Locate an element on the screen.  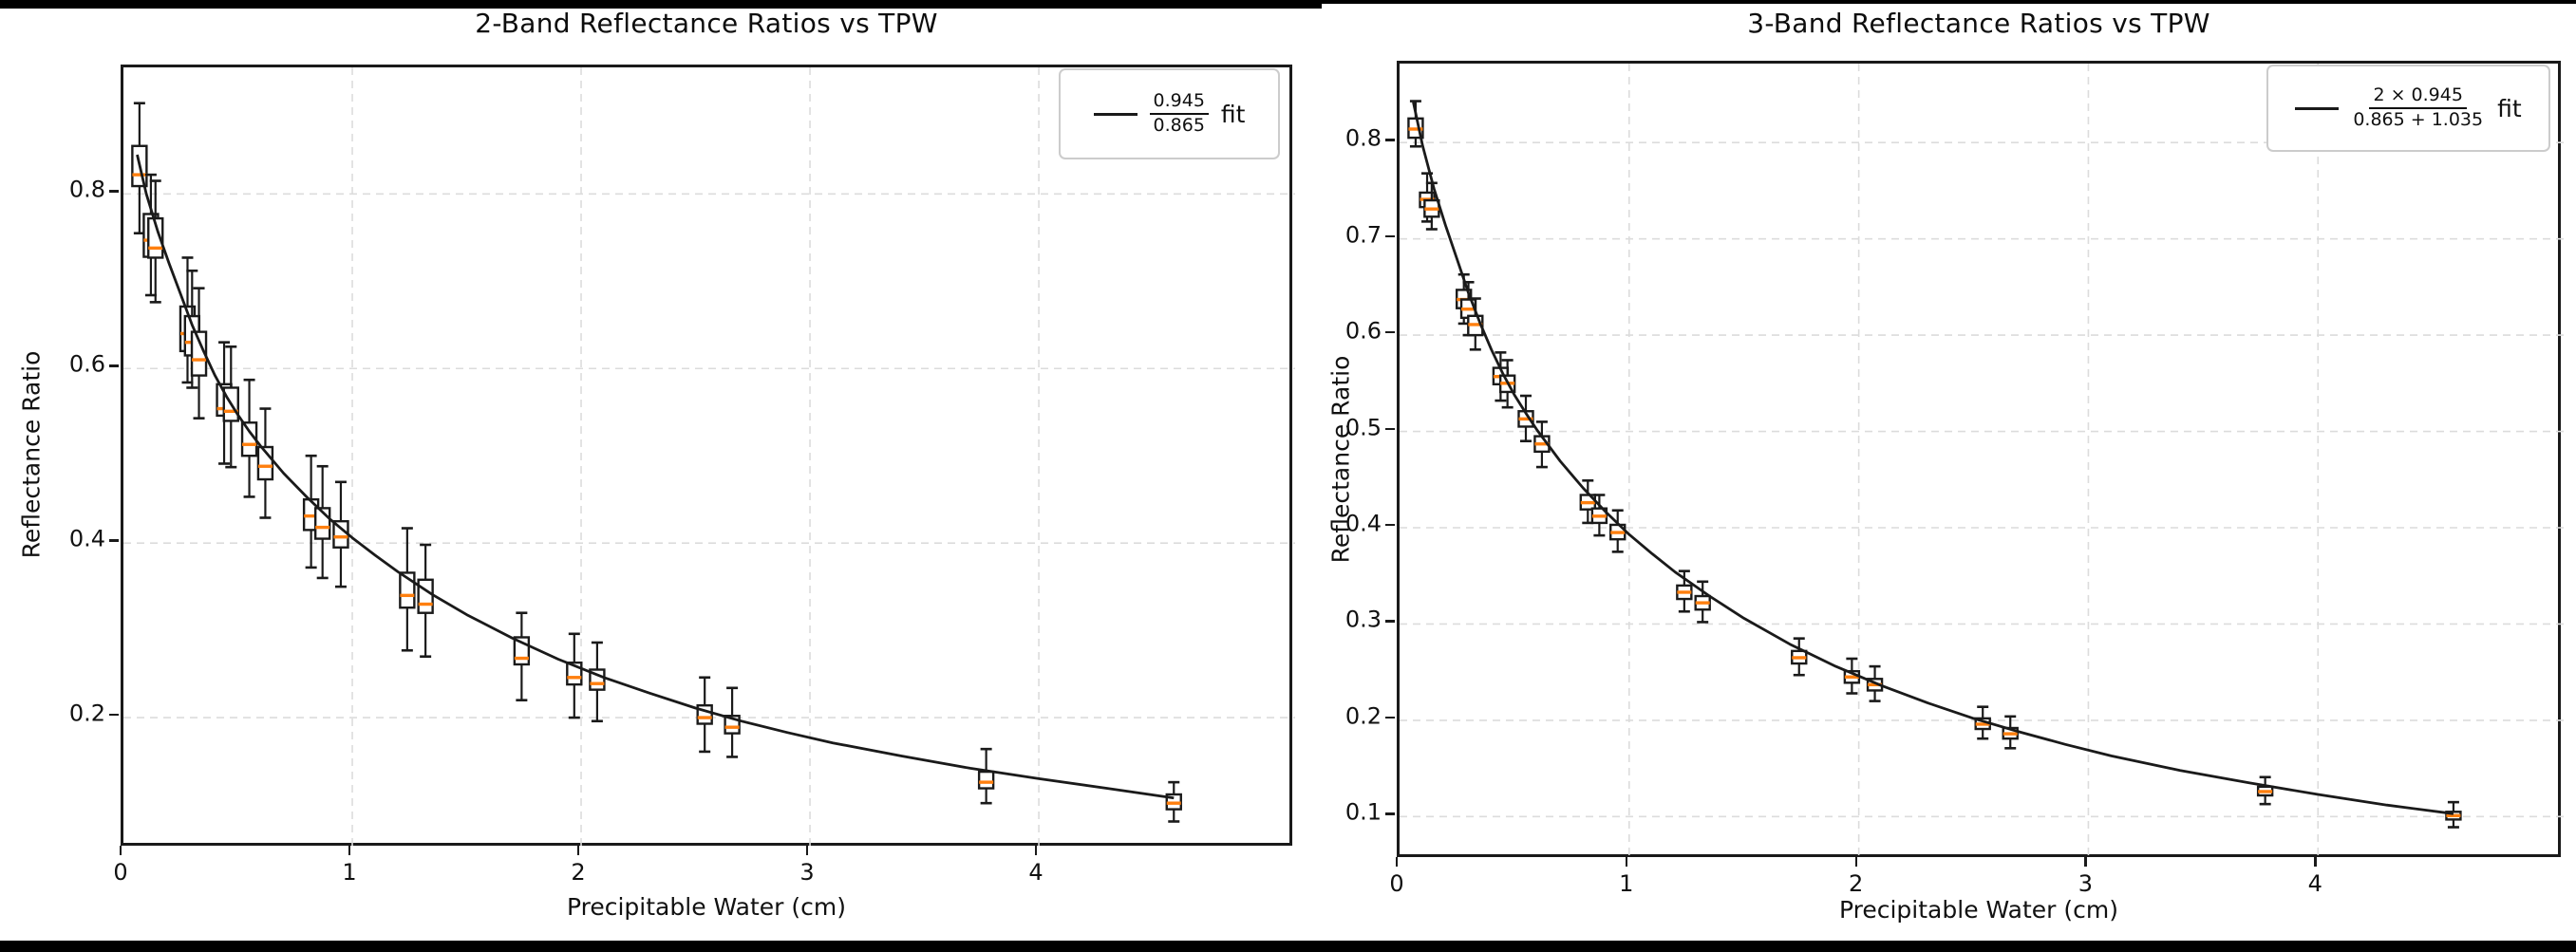
bottom-black-bar is located at coordinates (1288, 947).